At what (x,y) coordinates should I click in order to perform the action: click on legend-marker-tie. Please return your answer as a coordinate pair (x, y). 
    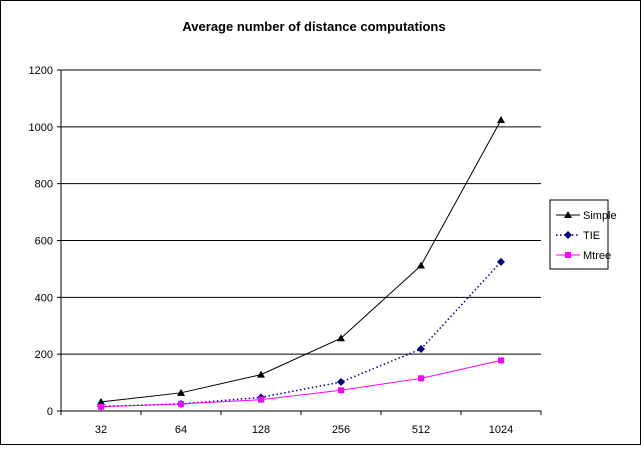
    Looking at the image, I should click on (568, 235).